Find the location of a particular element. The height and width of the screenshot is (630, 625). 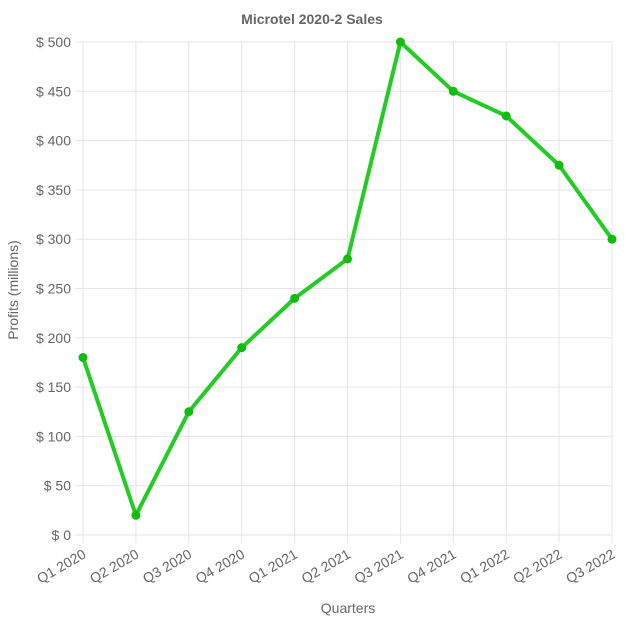

x-tick-label: Q4 2020 is located at coordinates (220, 566).